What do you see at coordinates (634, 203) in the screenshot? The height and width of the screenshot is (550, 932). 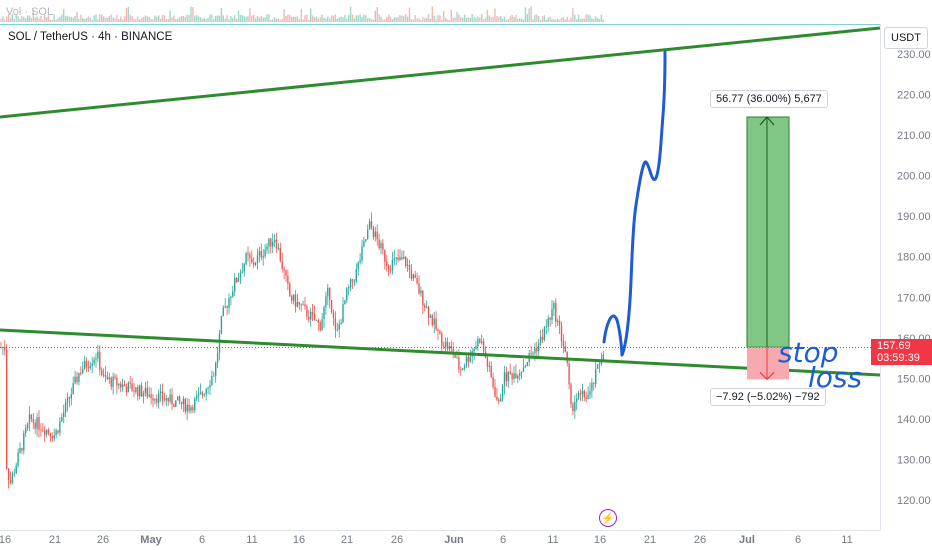 I see `handwritten-projection` at bounding box center [634, 203].